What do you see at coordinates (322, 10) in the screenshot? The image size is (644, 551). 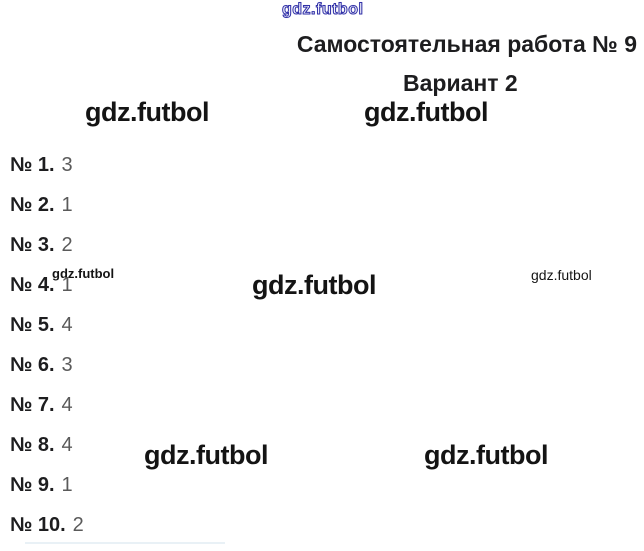 I see `watermark-top-outline: gdz.futbol` at bounding box center [322, 10].